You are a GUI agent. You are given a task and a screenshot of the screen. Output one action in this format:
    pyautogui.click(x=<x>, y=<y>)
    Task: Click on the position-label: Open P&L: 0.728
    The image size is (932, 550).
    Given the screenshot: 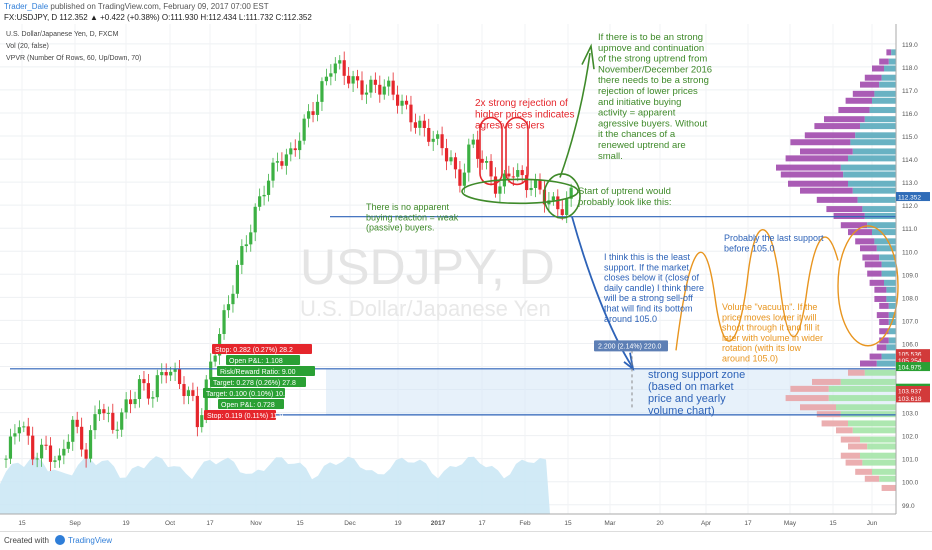 What is the action you would take?
    pyautogui.click(x=248, y=405)
    